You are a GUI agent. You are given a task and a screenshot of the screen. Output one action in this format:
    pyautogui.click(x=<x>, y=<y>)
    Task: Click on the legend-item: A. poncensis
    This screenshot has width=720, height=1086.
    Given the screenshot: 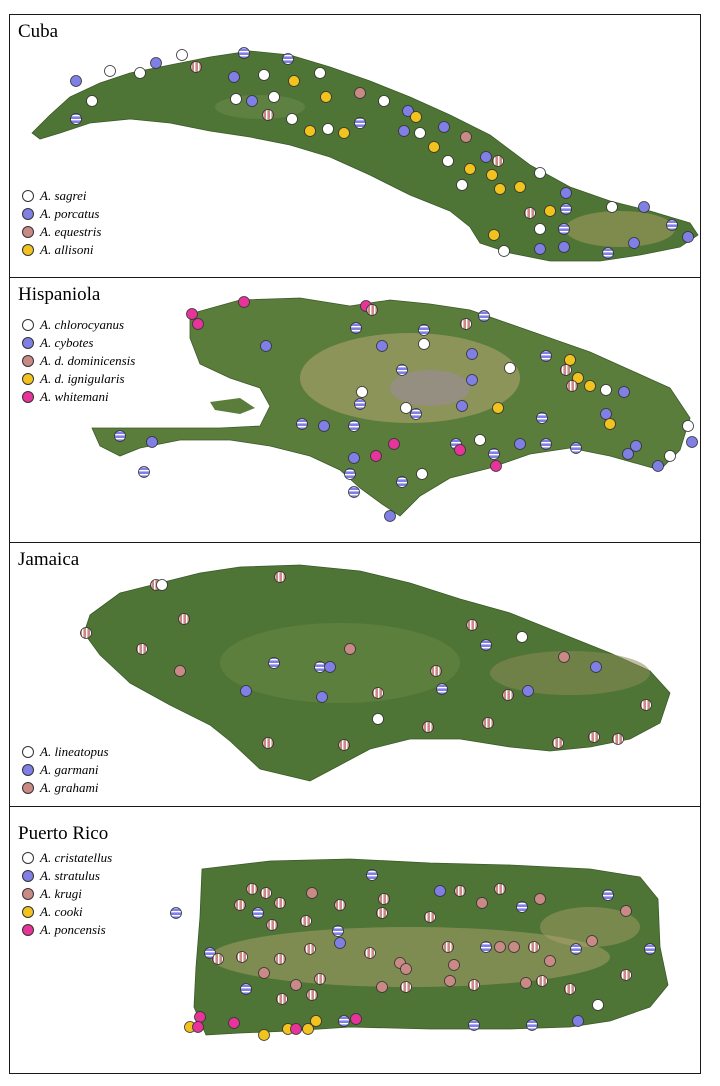 What is the action you would take?
    pyautogui.click(x=67, y=930)
    